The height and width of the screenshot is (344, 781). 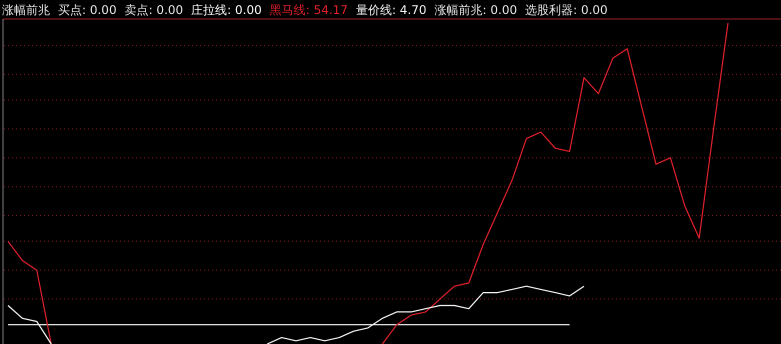 I want to click on text: 量价线: 4.70, so click(x=391, y=10).